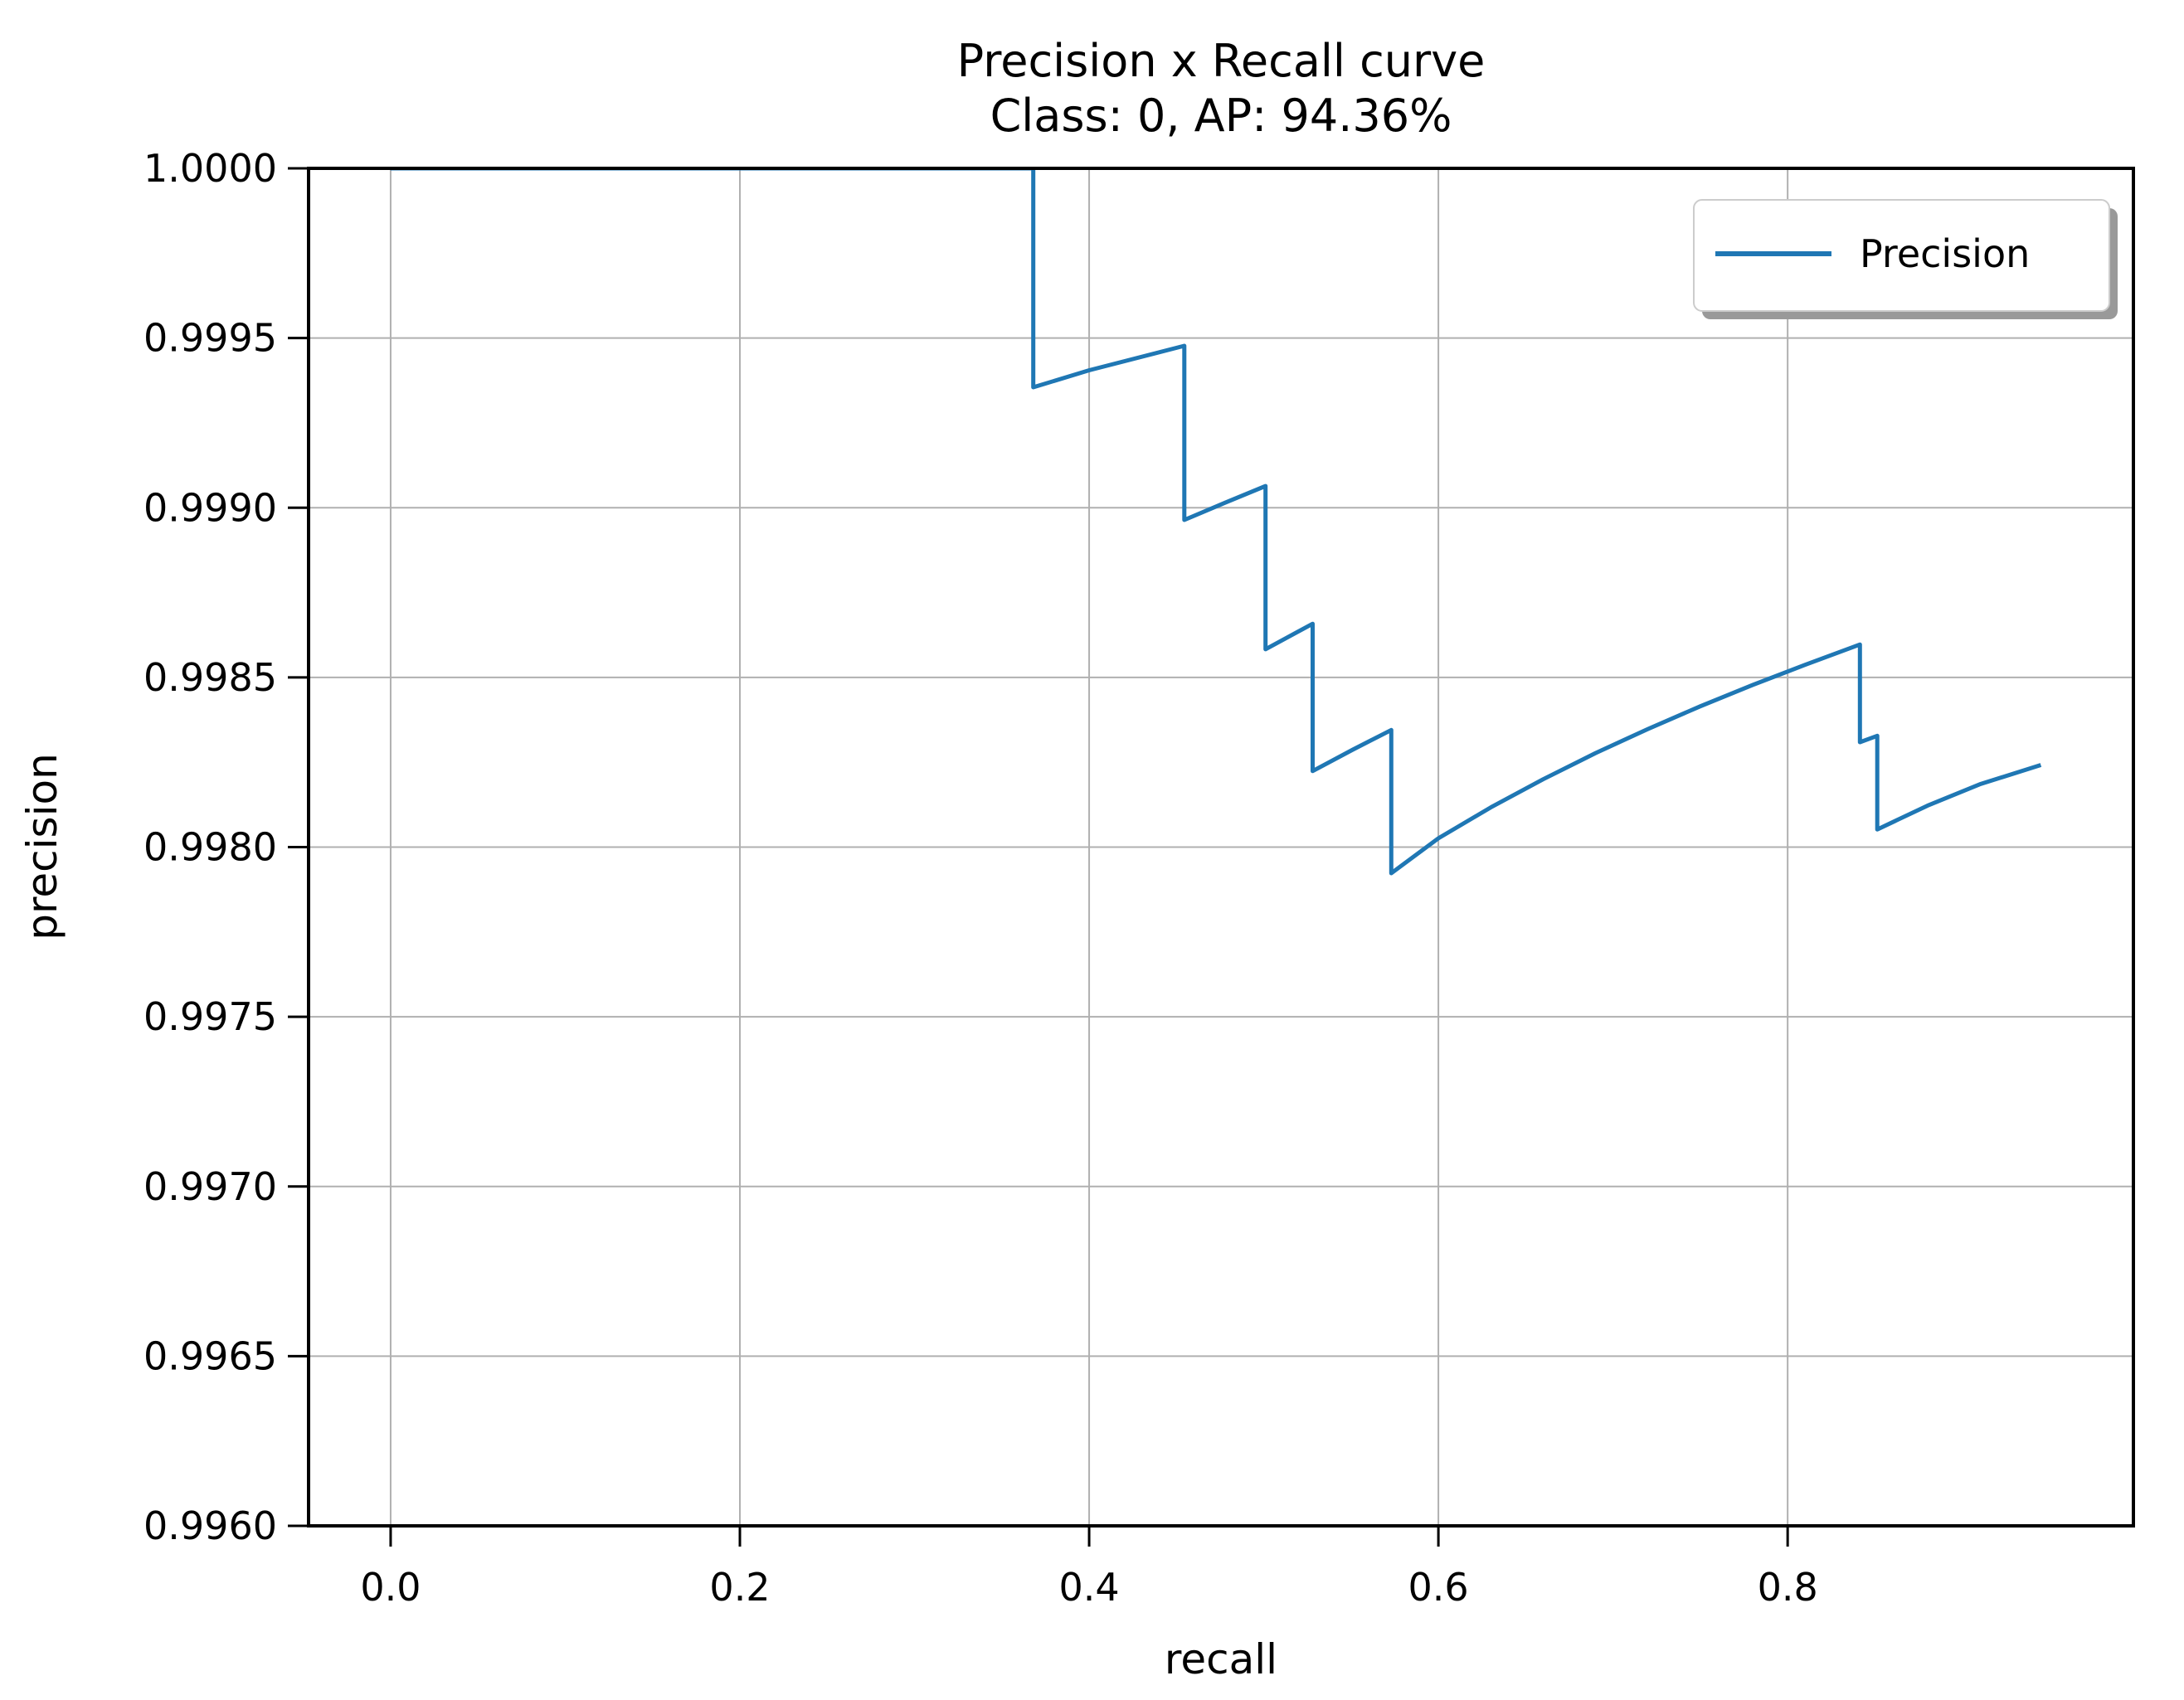 The image size is (2184, 1700). I want to click on y-tick-label: 0.9995, so click(210, 338).